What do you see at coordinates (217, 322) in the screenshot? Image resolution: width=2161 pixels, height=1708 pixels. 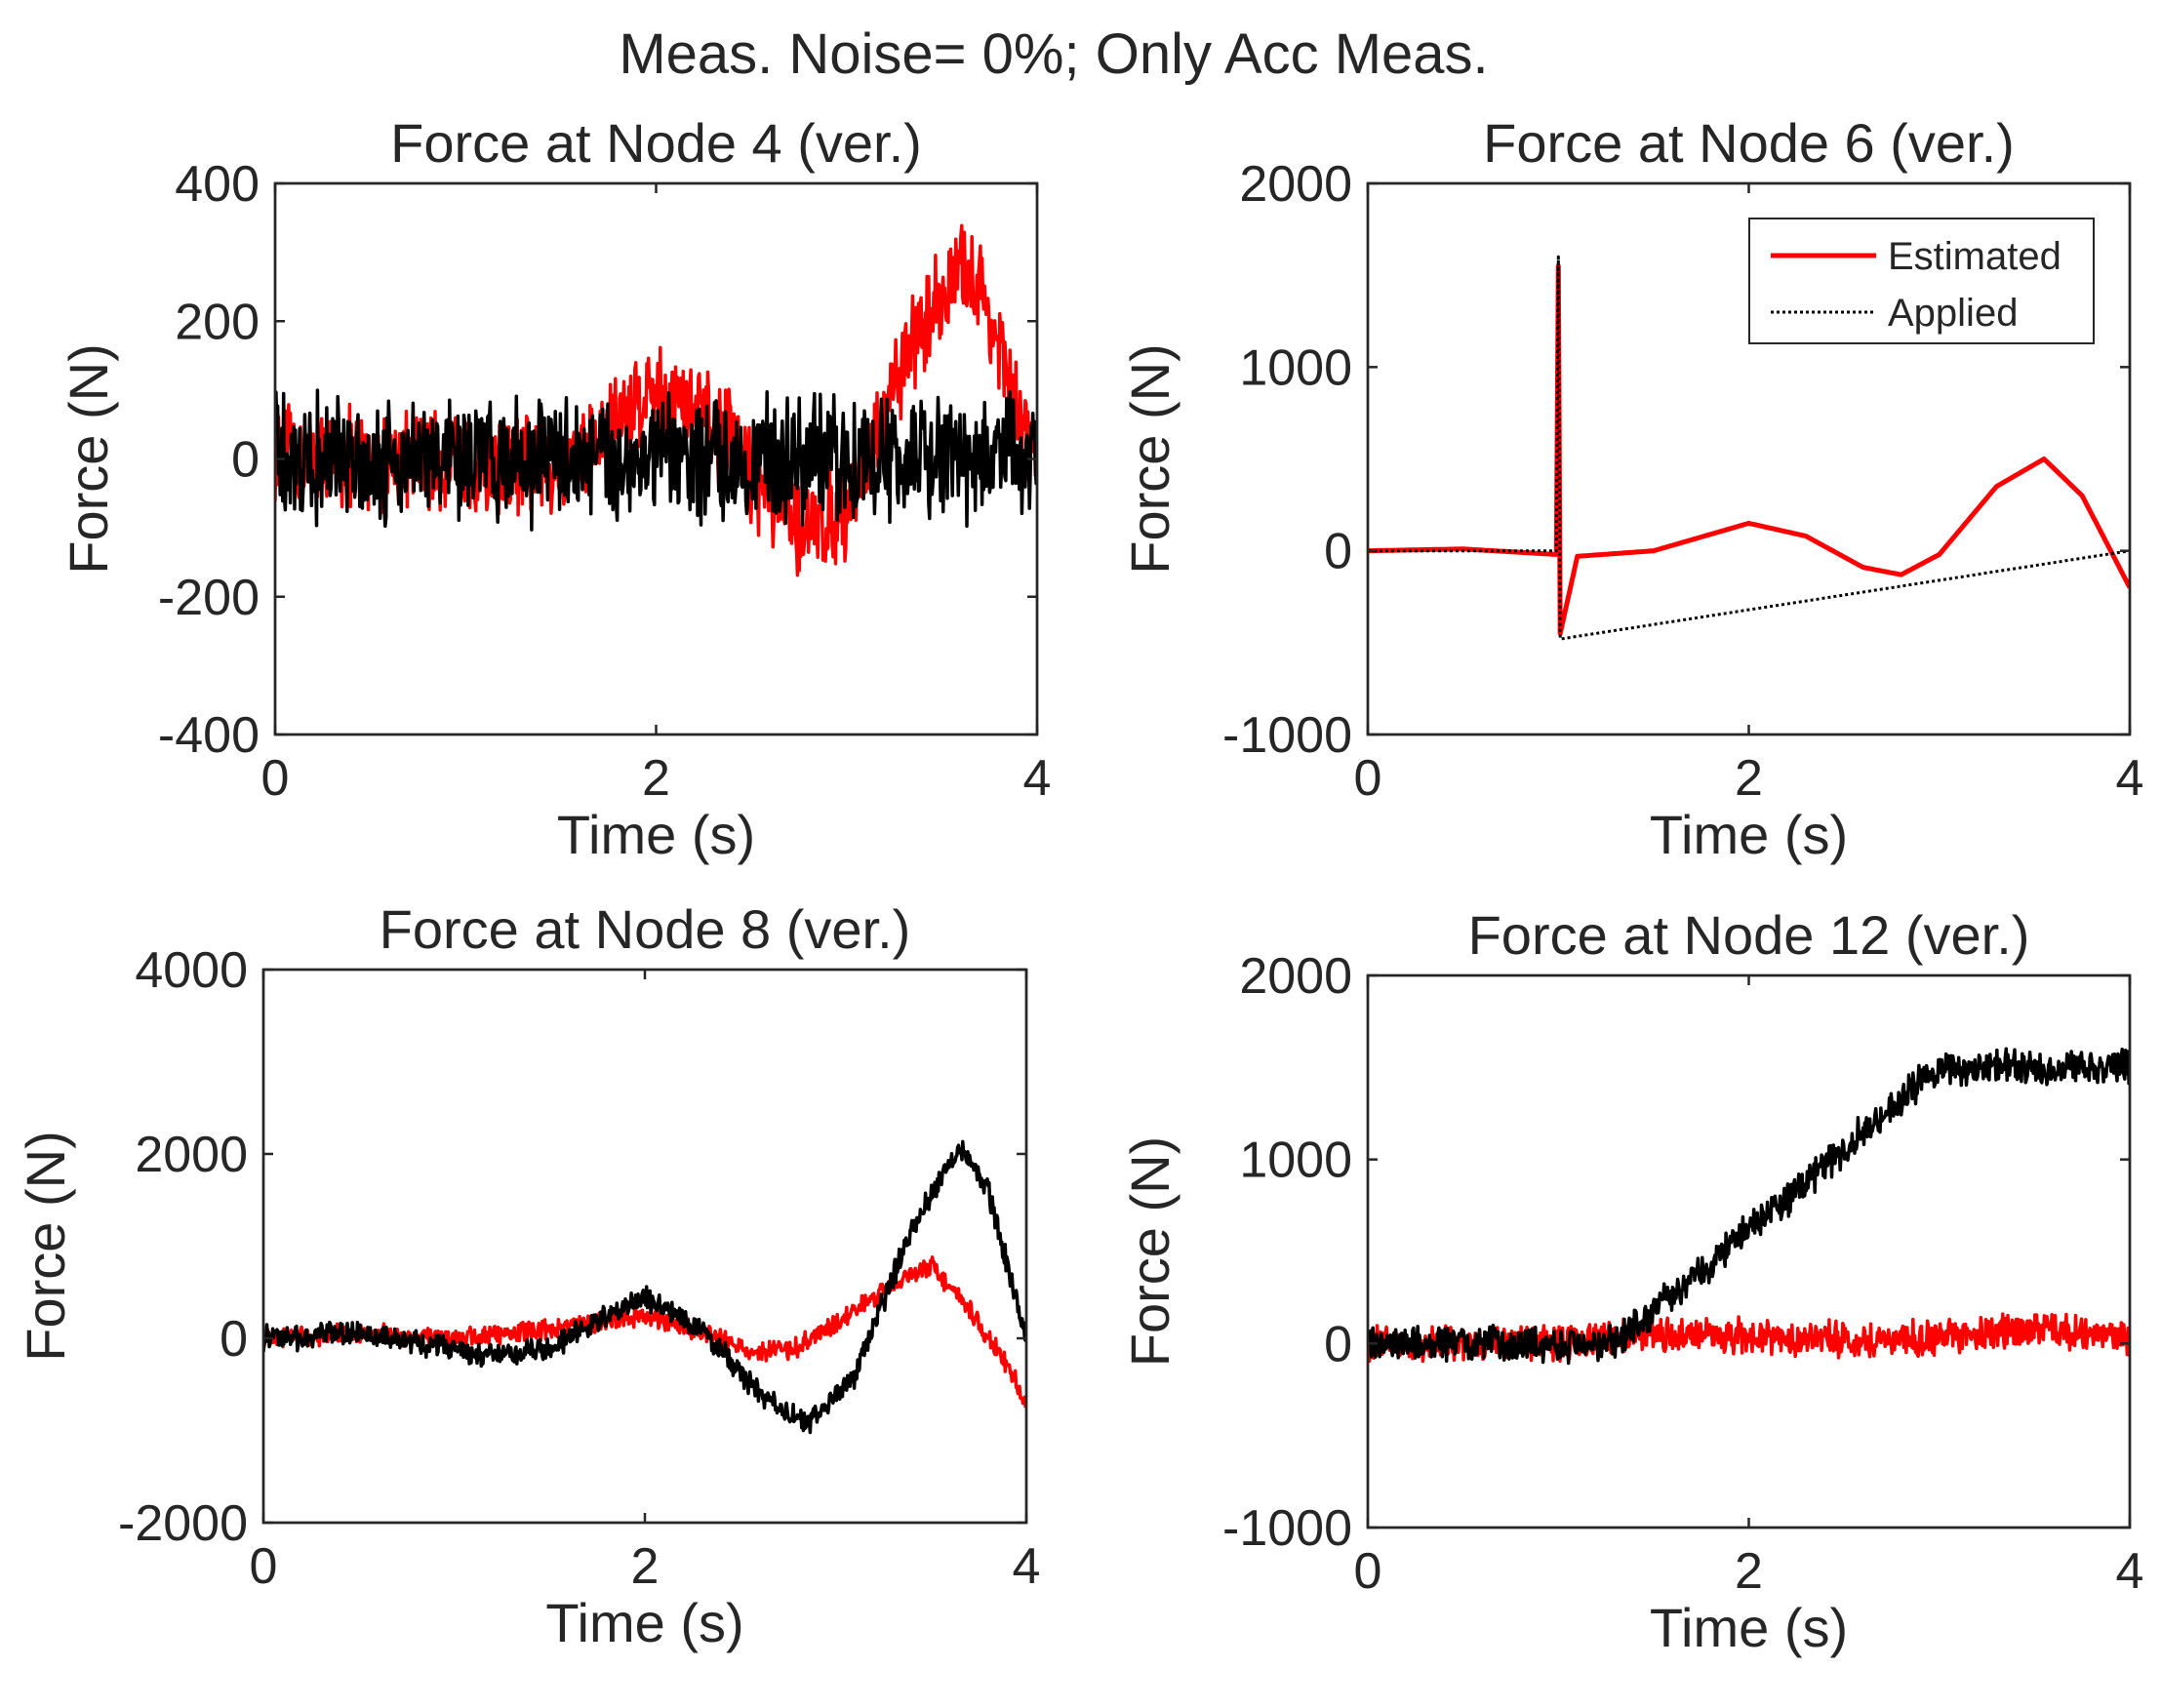 I see `y-tick-label: 200` at bounding box center [217, 322].